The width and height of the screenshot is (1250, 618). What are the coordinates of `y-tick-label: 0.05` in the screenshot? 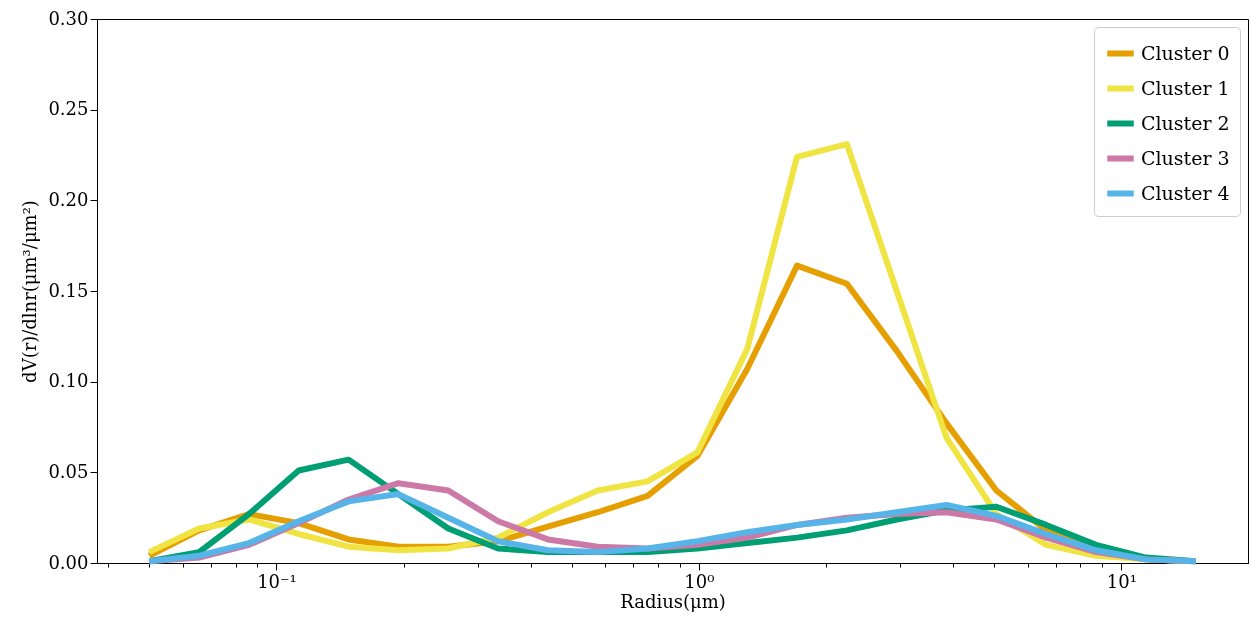 It's located at (68, 471).